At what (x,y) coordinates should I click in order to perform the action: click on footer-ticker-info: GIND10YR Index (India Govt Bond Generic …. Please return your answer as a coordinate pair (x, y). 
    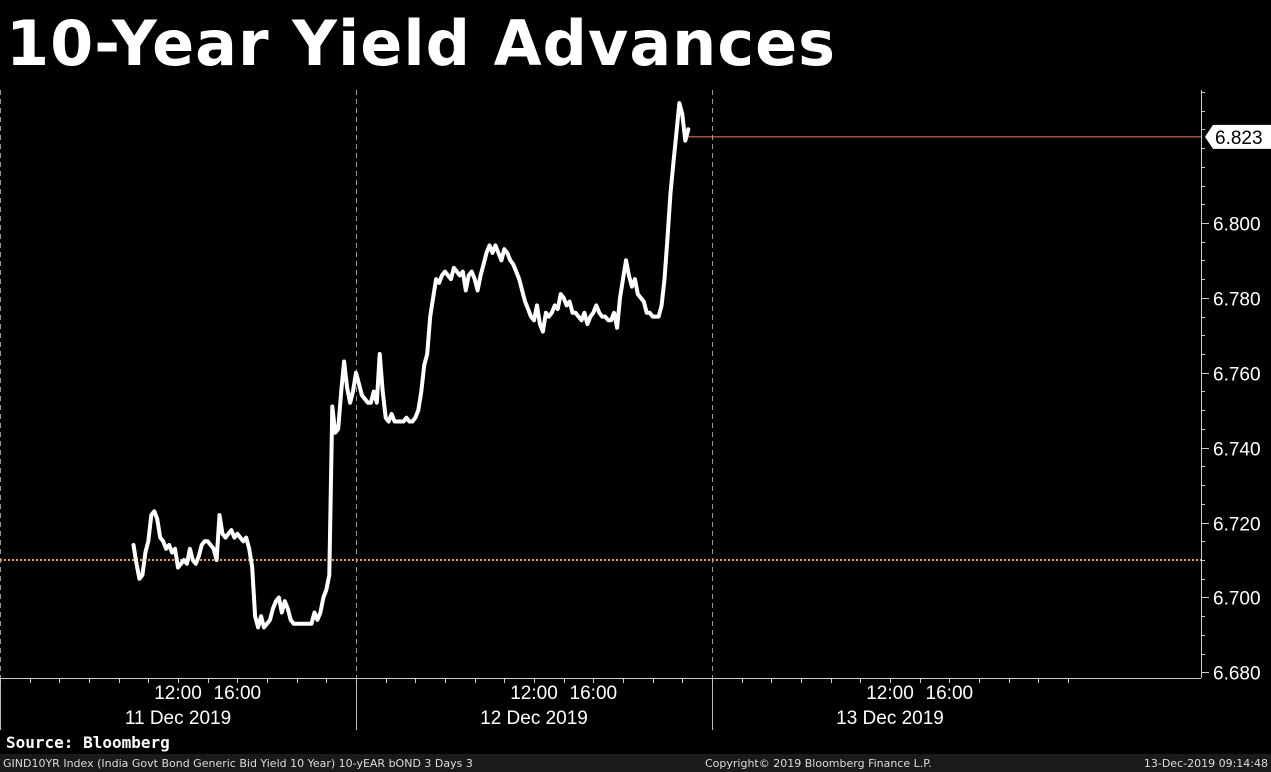
    Looking at the image, I should click on (238, 763).